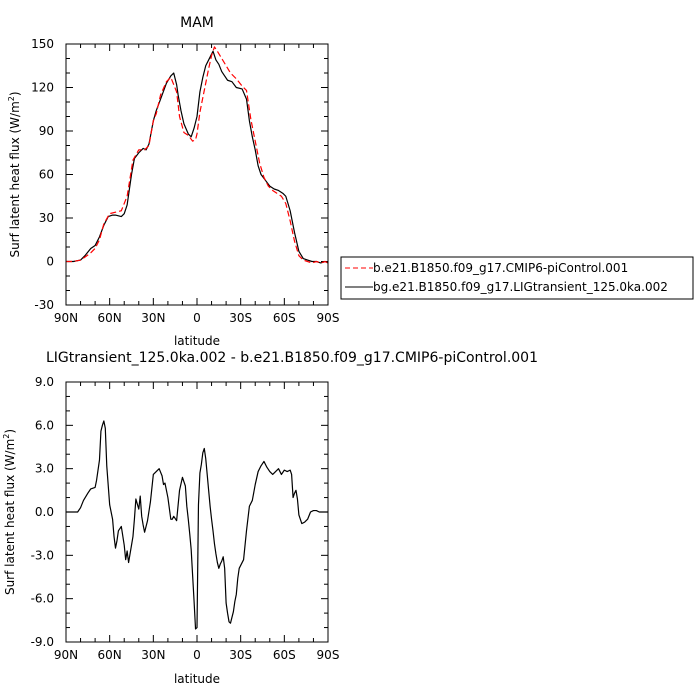  I want to click on top-y-axis-label: Surf latent heat flux (W/m2), so click(14, 174).